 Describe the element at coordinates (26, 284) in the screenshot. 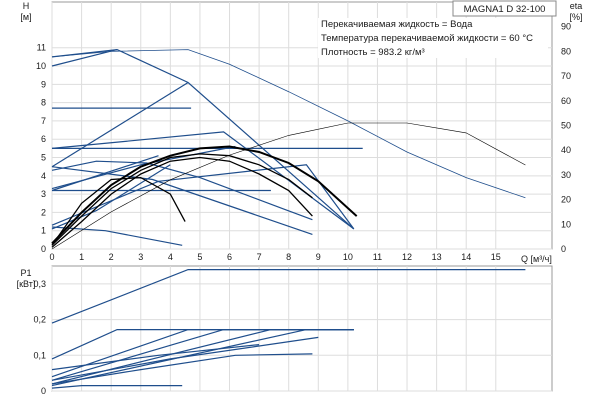

I see `power-axis-unit: [кВт]` at that location.